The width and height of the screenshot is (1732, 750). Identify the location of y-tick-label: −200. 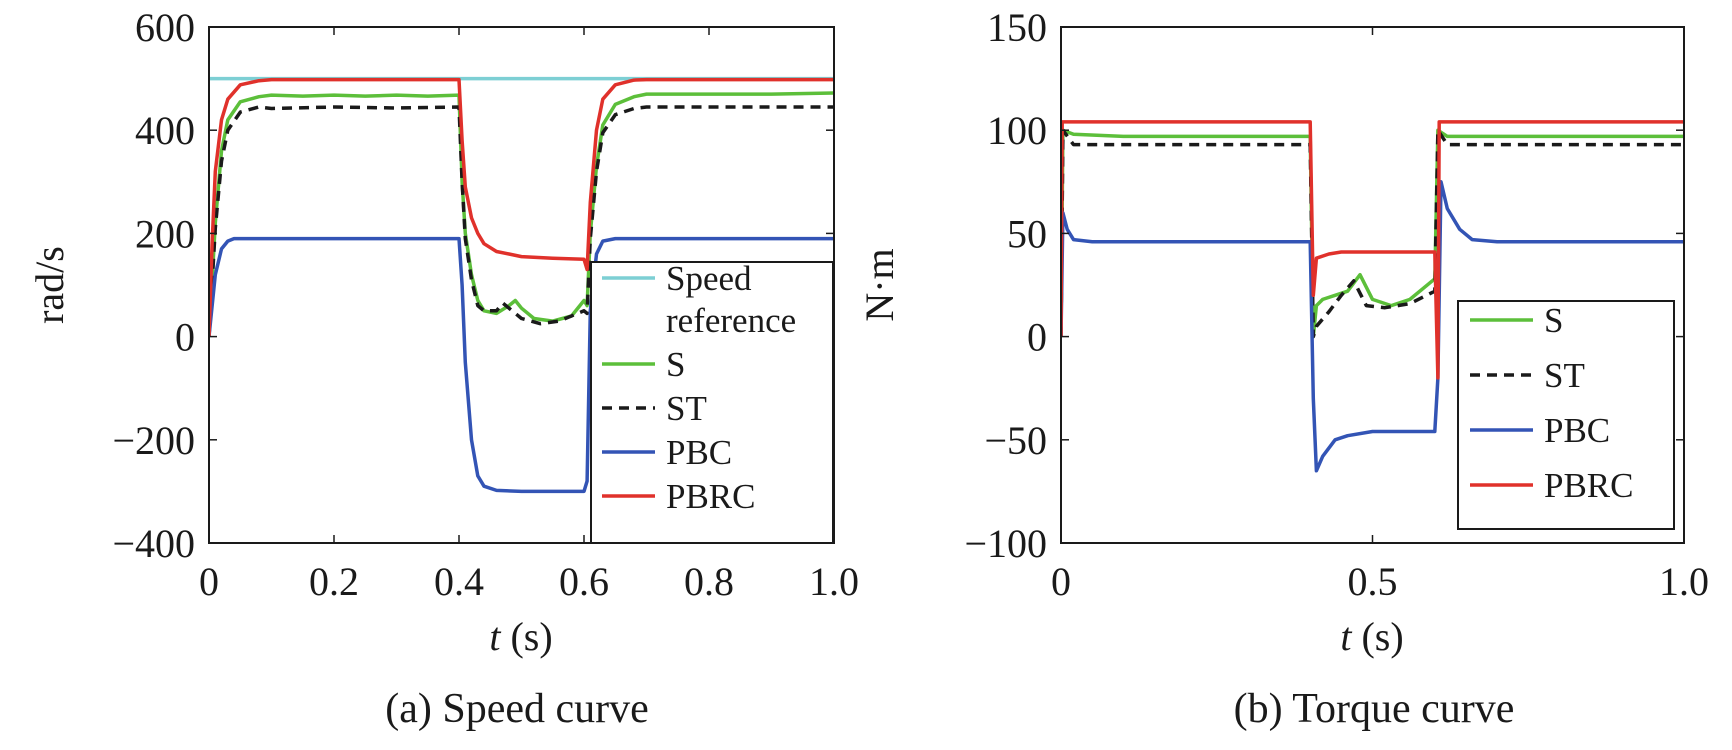
(153, 440).